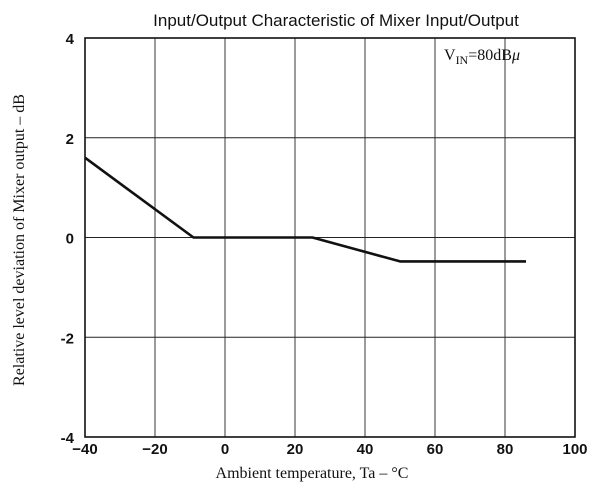 The image size is (599, 485). What do you see at coordinates (482, 57) in the screenshot?
I see `vin-annotation: VIN=80dBμ` at bounding box center [482, 57].